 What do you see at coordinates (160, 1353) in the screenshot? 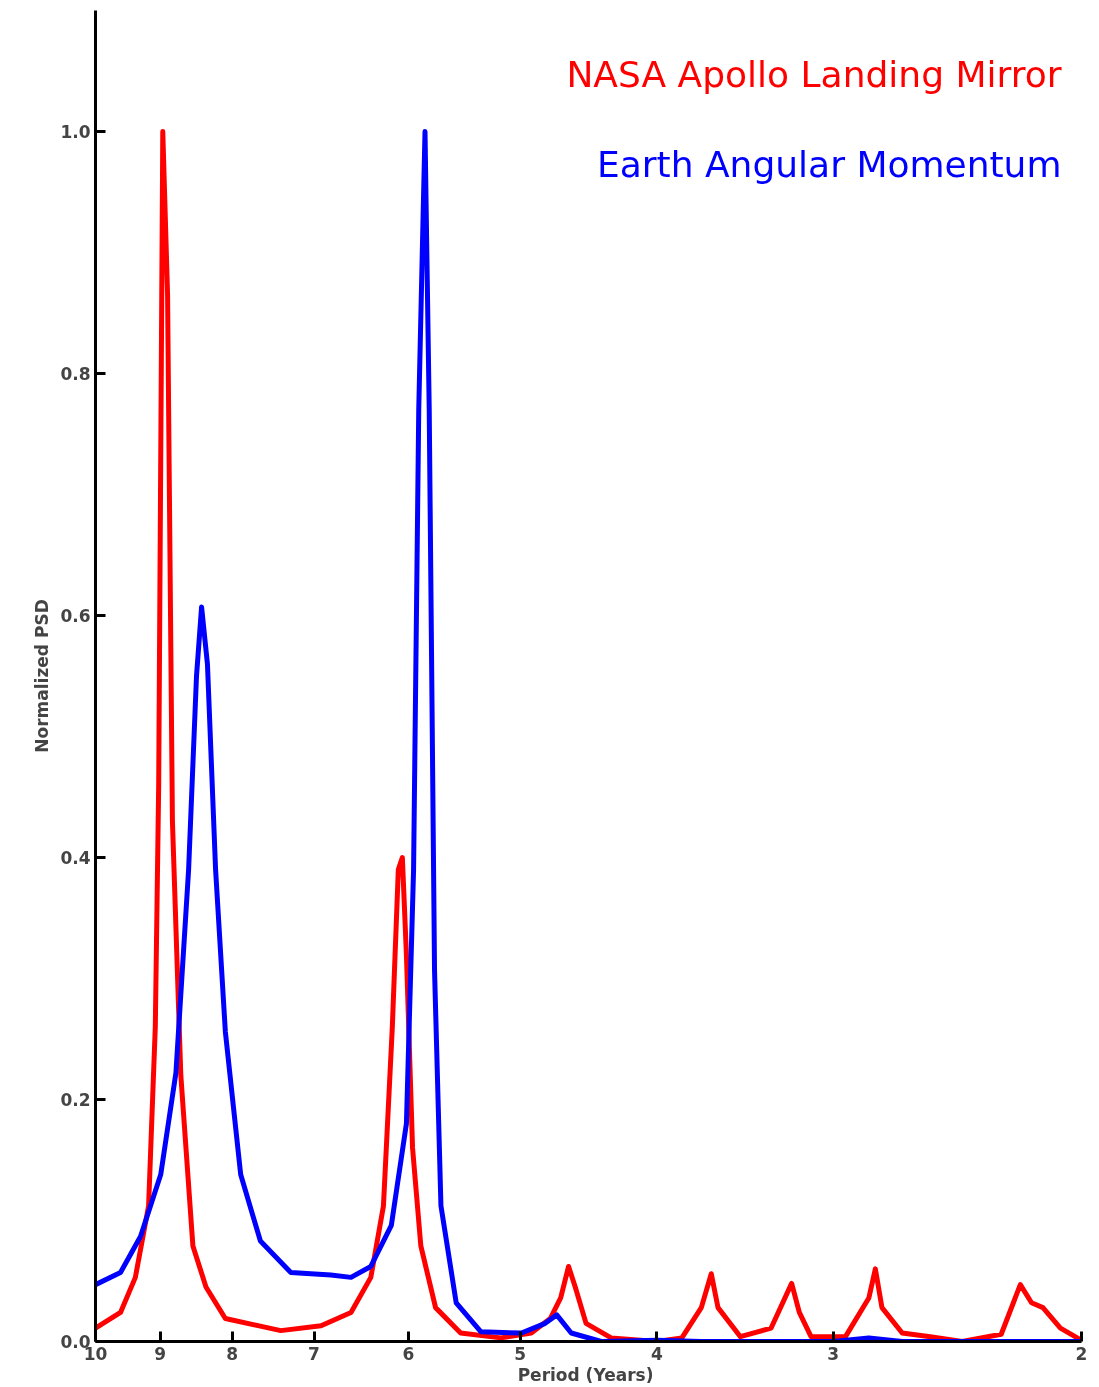
I see `x-tick-label: 9` at bounding box center [160, 1353].